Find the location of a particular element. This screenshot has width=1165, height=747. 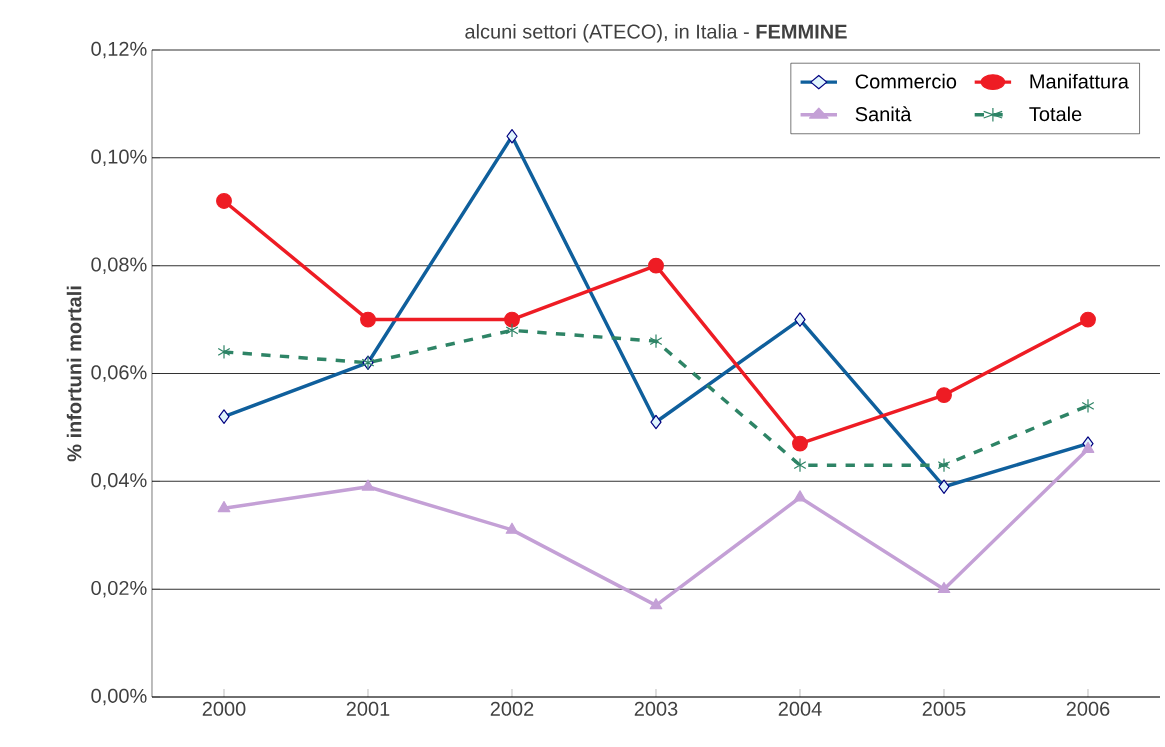

y-tick-label: 0,08% is located at coordinates (119, 265).